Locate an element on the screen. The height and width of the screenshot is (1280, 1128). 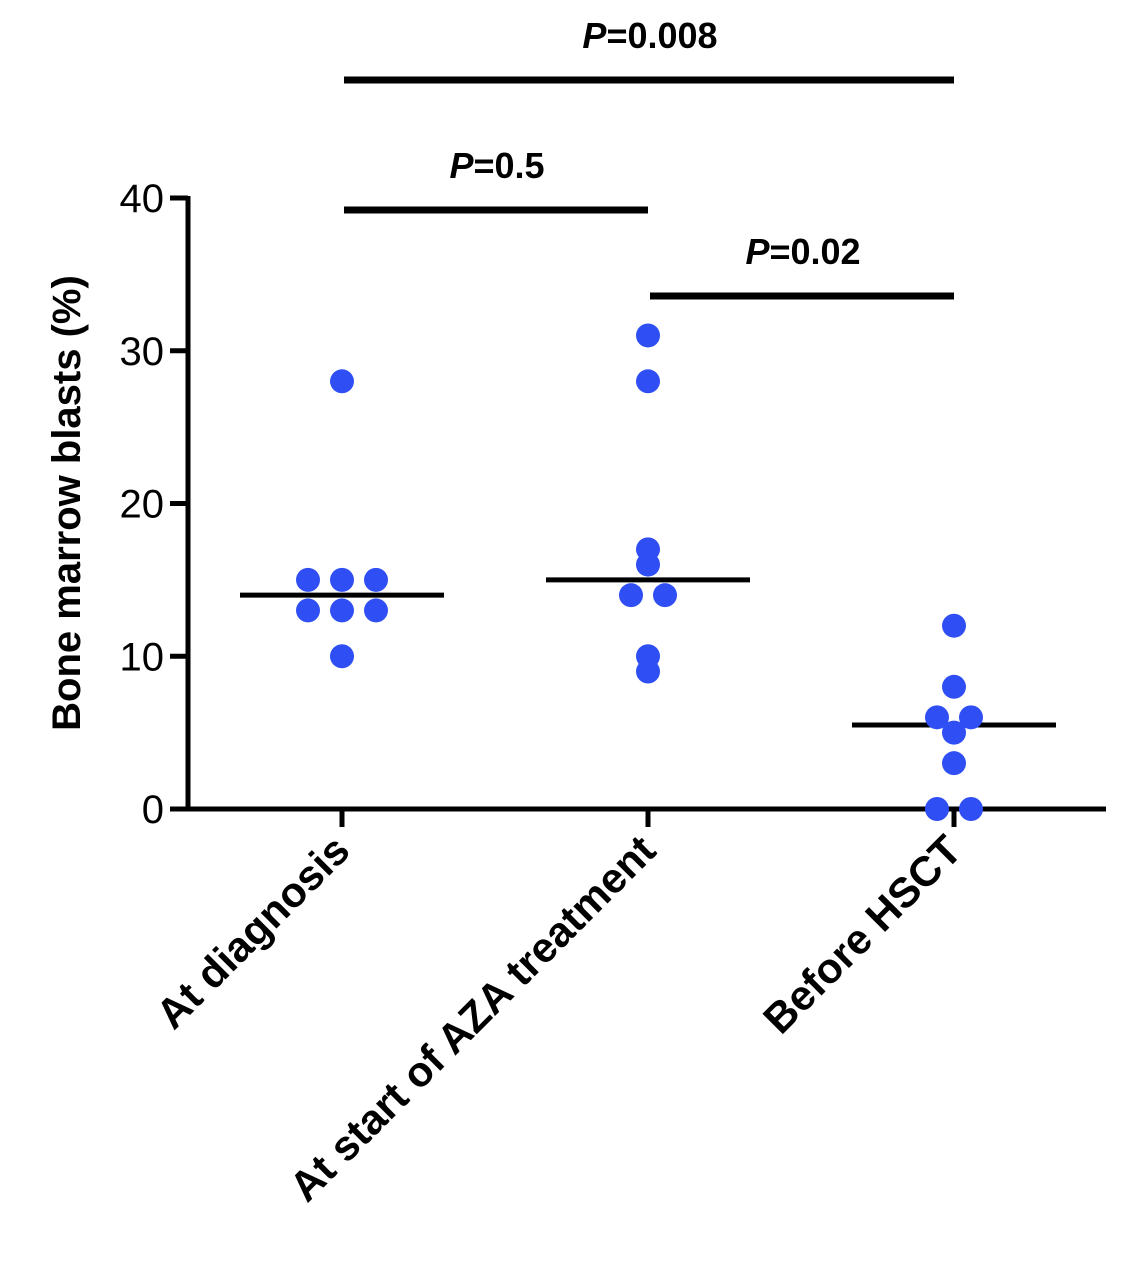
p-value-label: P=0.02 is located at coordinates (802, 251).